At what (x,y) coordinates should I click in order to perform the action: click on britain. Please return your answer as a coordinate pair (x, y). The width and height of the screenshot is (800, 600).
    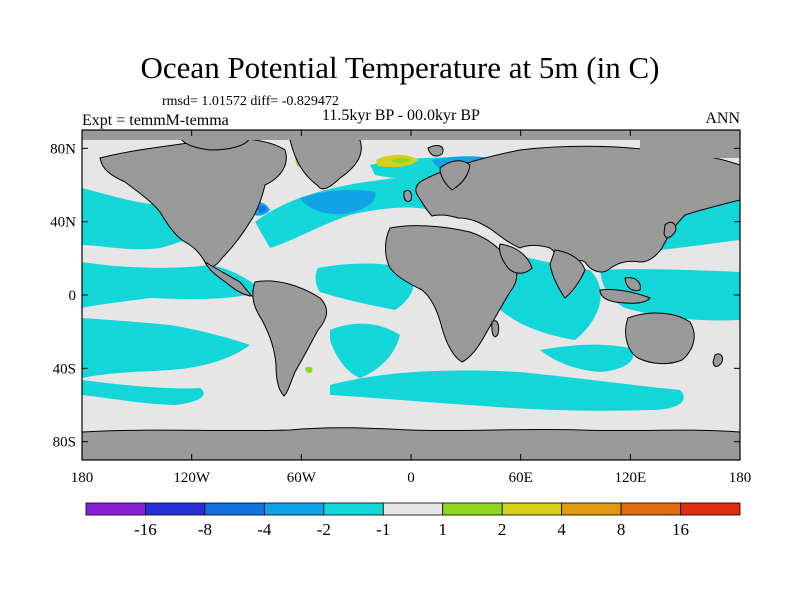
    Looking at the image, I should click on (407, 196).